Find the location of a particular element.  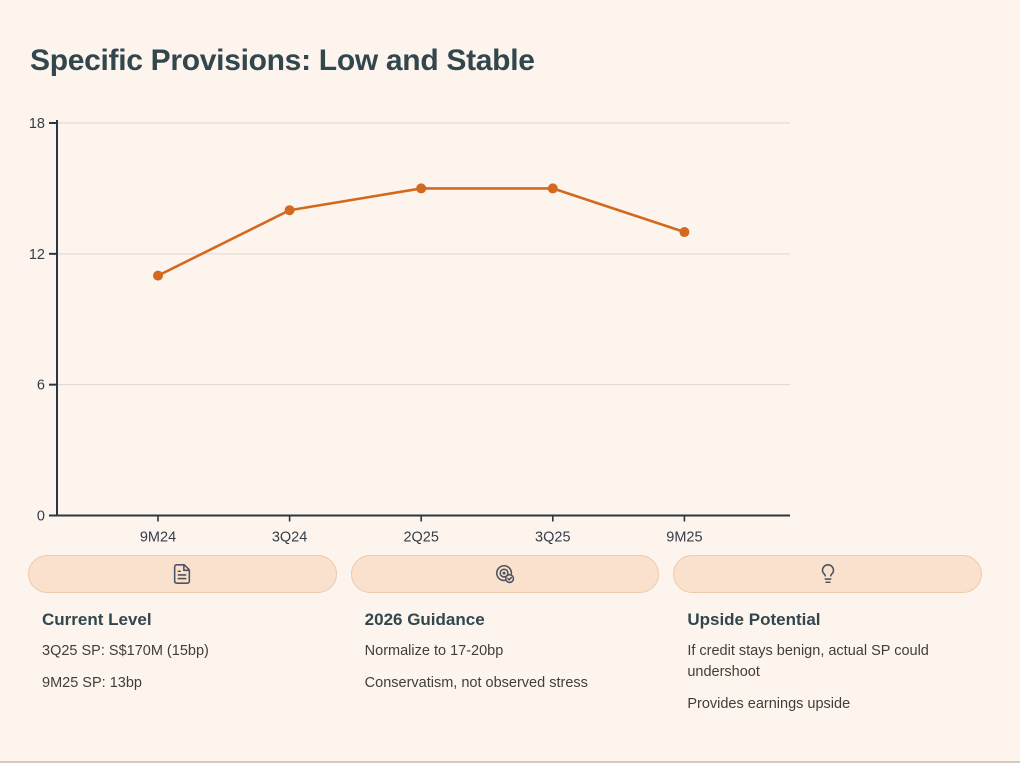

target-check-icon is located at coordinates (505, 574).